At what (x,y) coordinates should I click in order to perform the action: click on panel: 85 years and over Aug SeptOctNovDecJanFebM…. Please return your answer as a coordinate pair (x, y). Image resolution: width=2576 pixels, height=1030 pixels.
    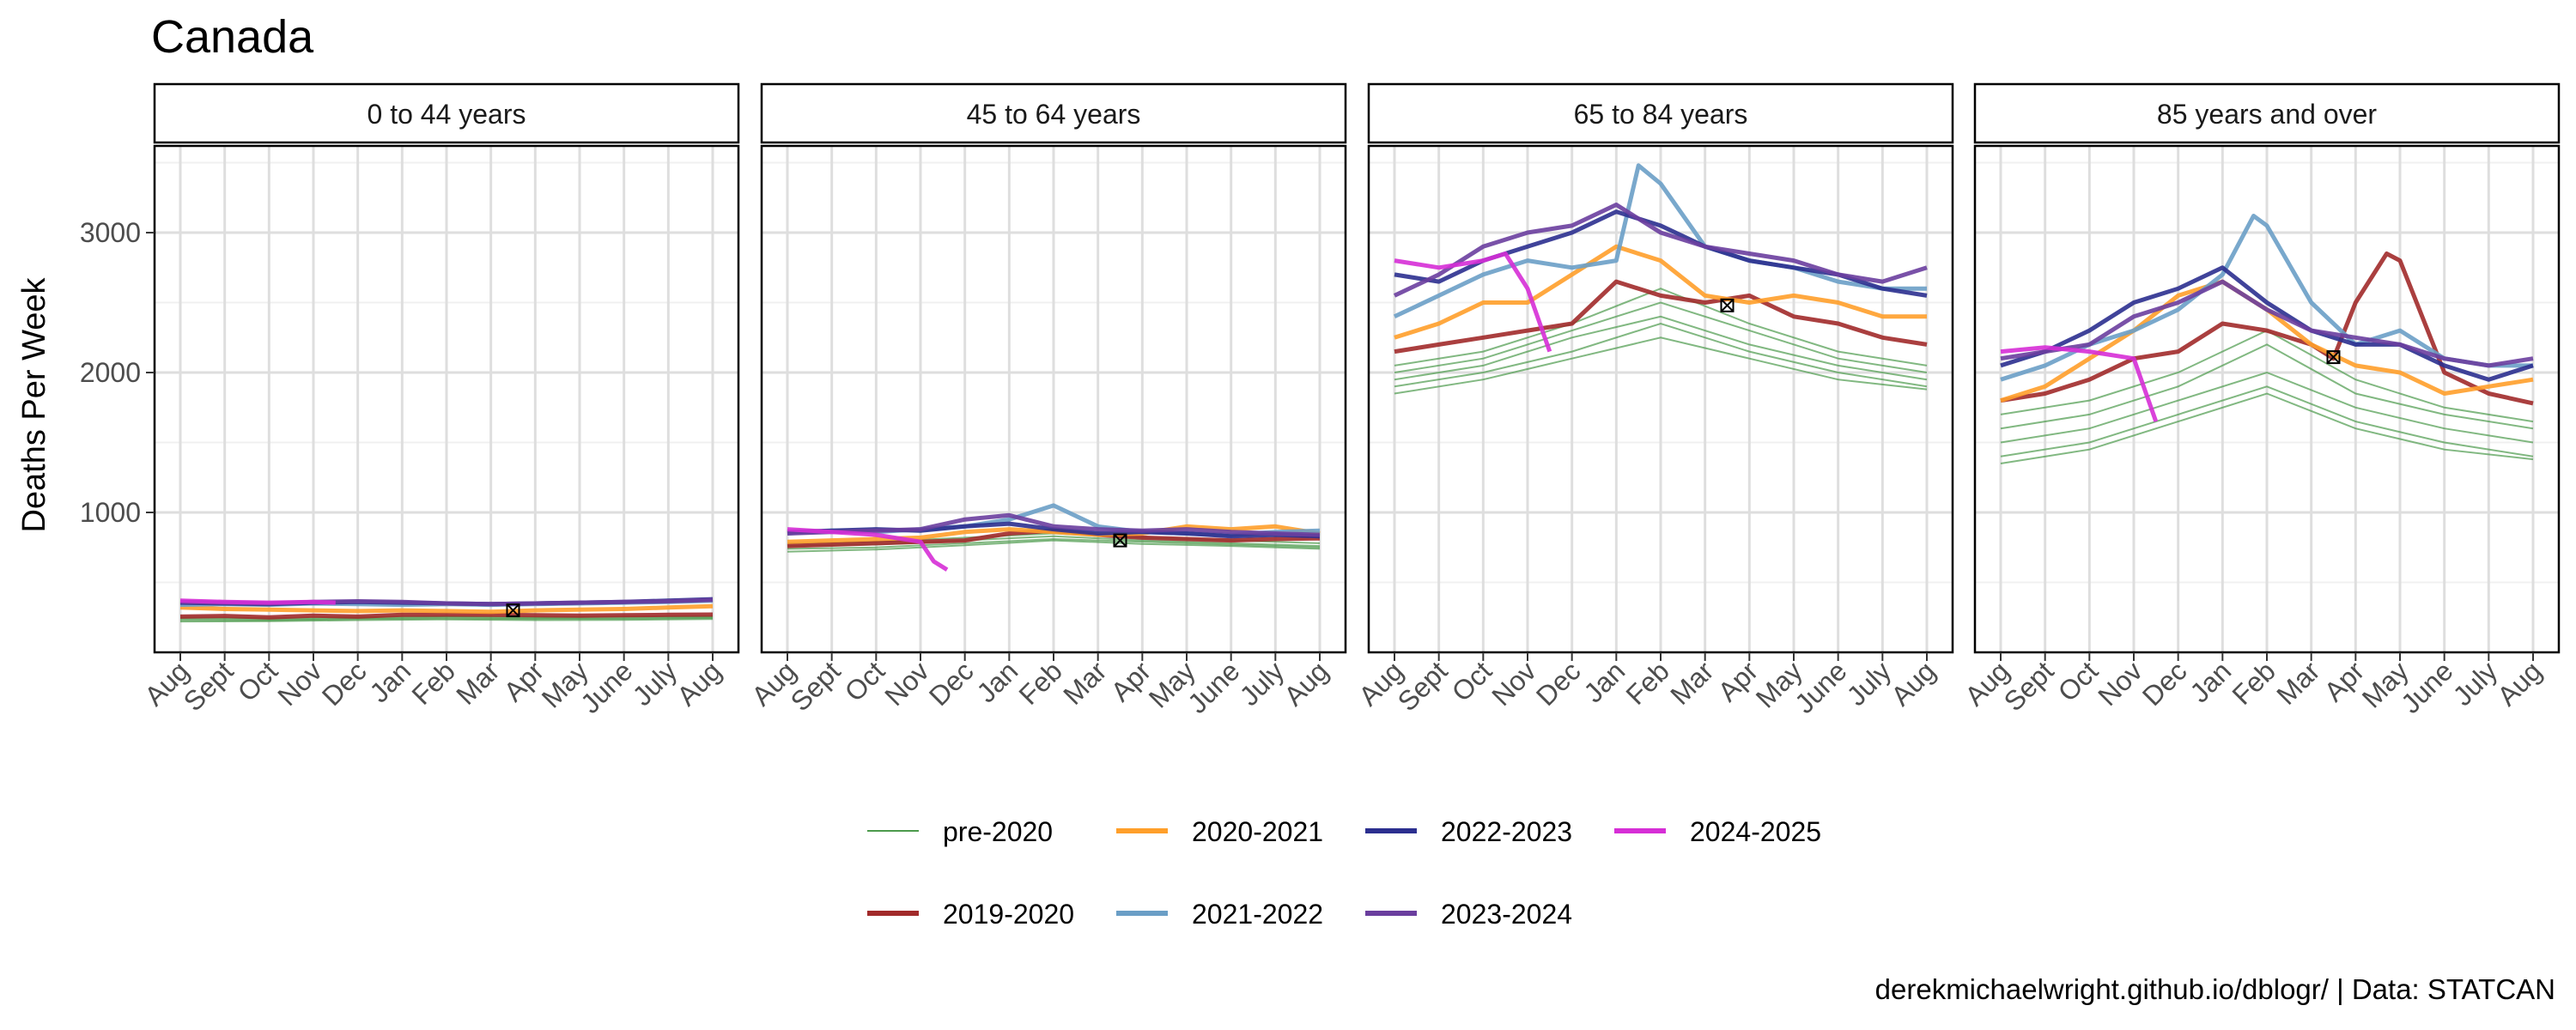
    Looking at the image, I should click on (2260, 400).